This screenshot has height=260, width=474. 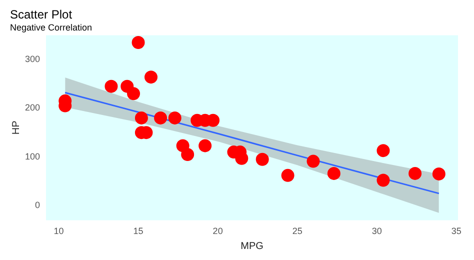 What do you see at coordinates (252, 246) in the screenshot?
I see `x-axis-title: MPG` at bounding box center [252, 246].